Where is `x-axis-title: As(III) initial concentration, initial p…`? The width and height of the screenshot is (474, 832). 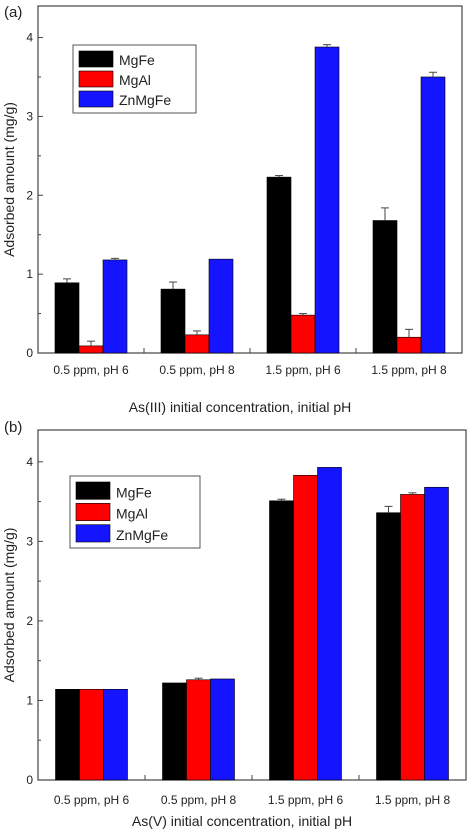
x-axis-title: As(III) initial concentration, initial p… is located at coordinates (240, 407).